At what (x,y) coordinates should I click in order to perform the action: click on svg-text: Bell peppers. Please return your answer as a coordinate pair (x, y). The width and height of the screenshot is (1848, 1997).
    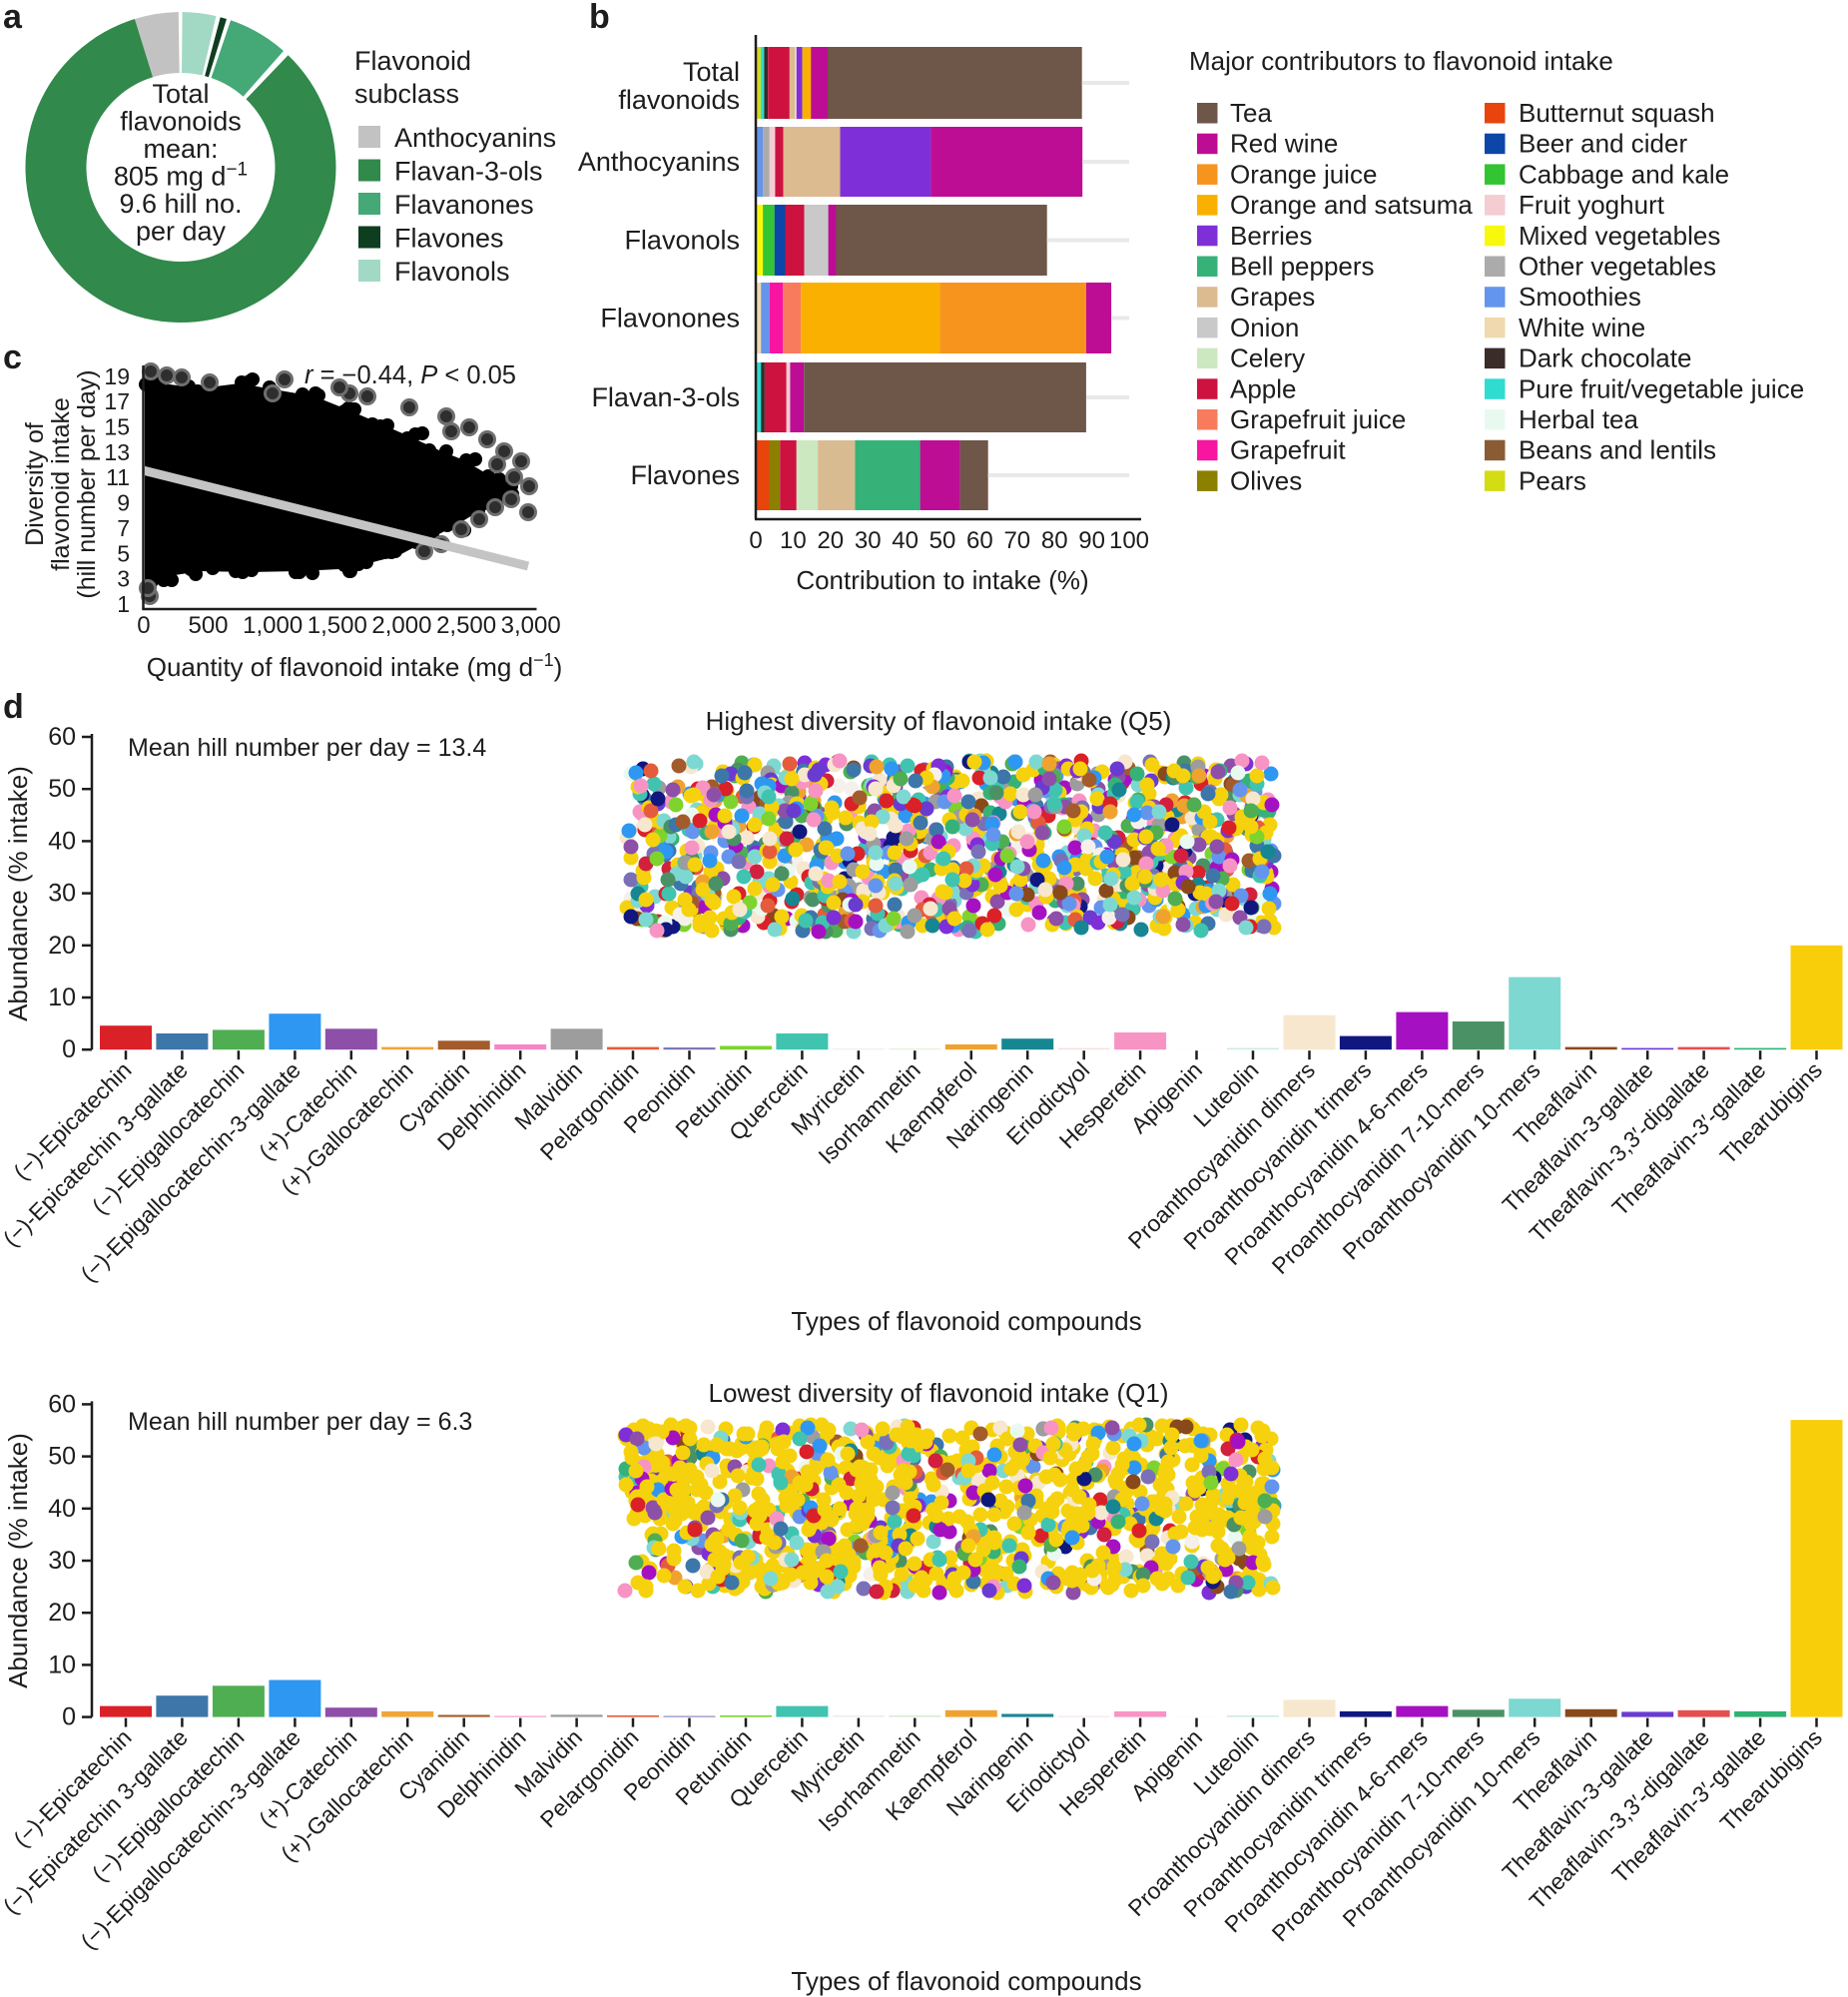
    Looking at the image, I should click on (1302, 267).